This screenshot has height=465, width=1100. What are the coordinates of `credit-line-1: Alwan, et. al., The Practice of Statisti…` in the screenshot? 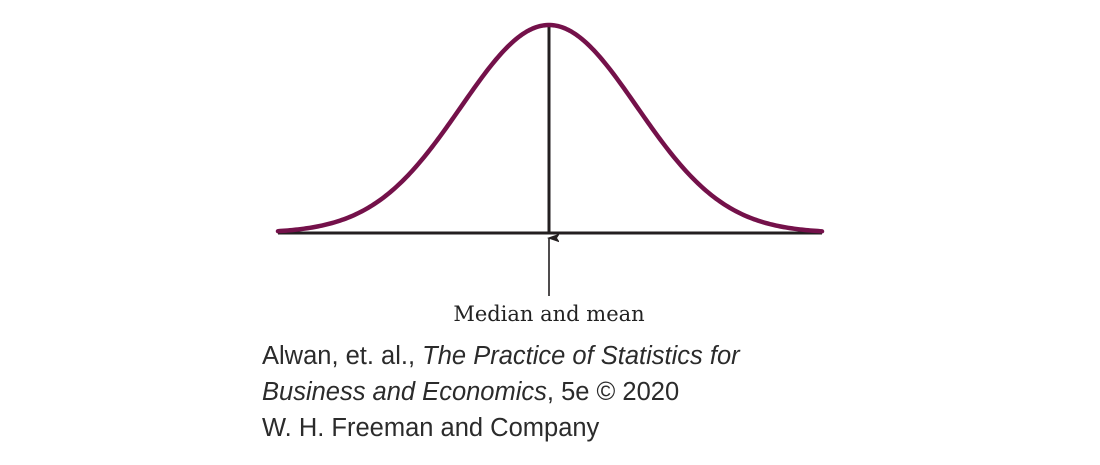 It's located at (612, 356).